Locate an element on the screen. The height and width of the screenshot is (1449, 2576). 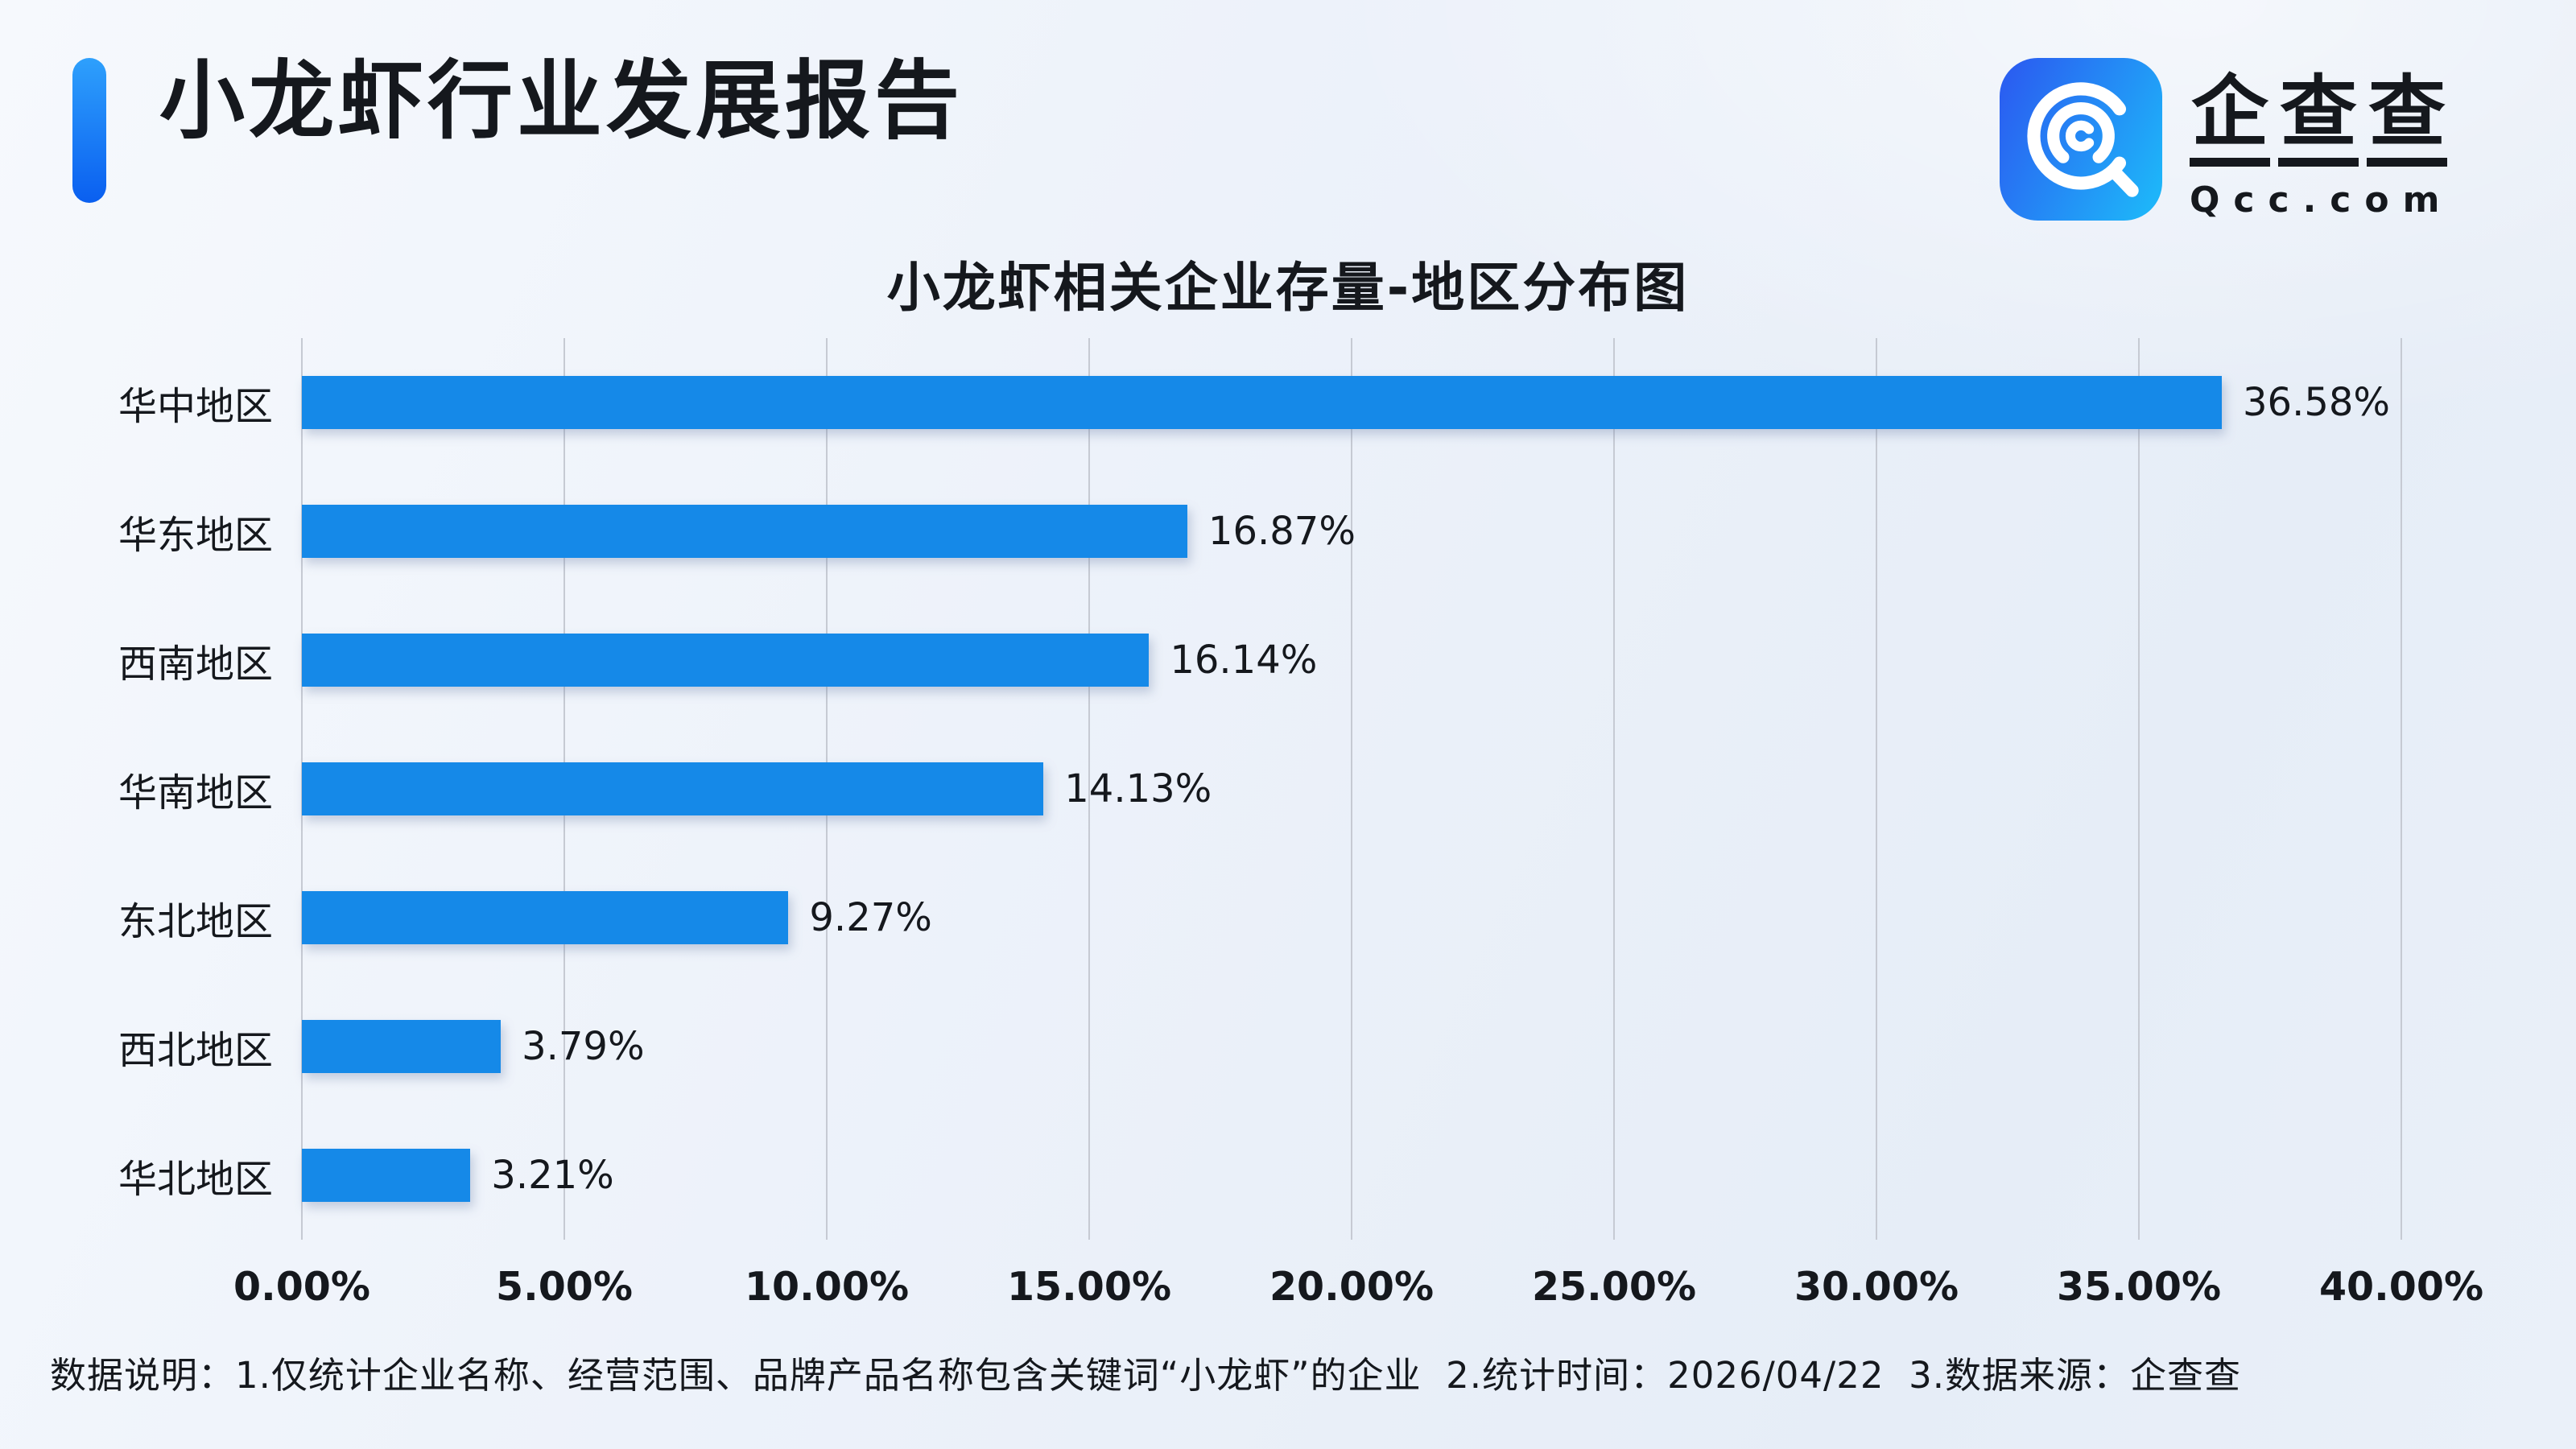
x-axis-tick: 35.00% is located at coordinates (2139, 1287).